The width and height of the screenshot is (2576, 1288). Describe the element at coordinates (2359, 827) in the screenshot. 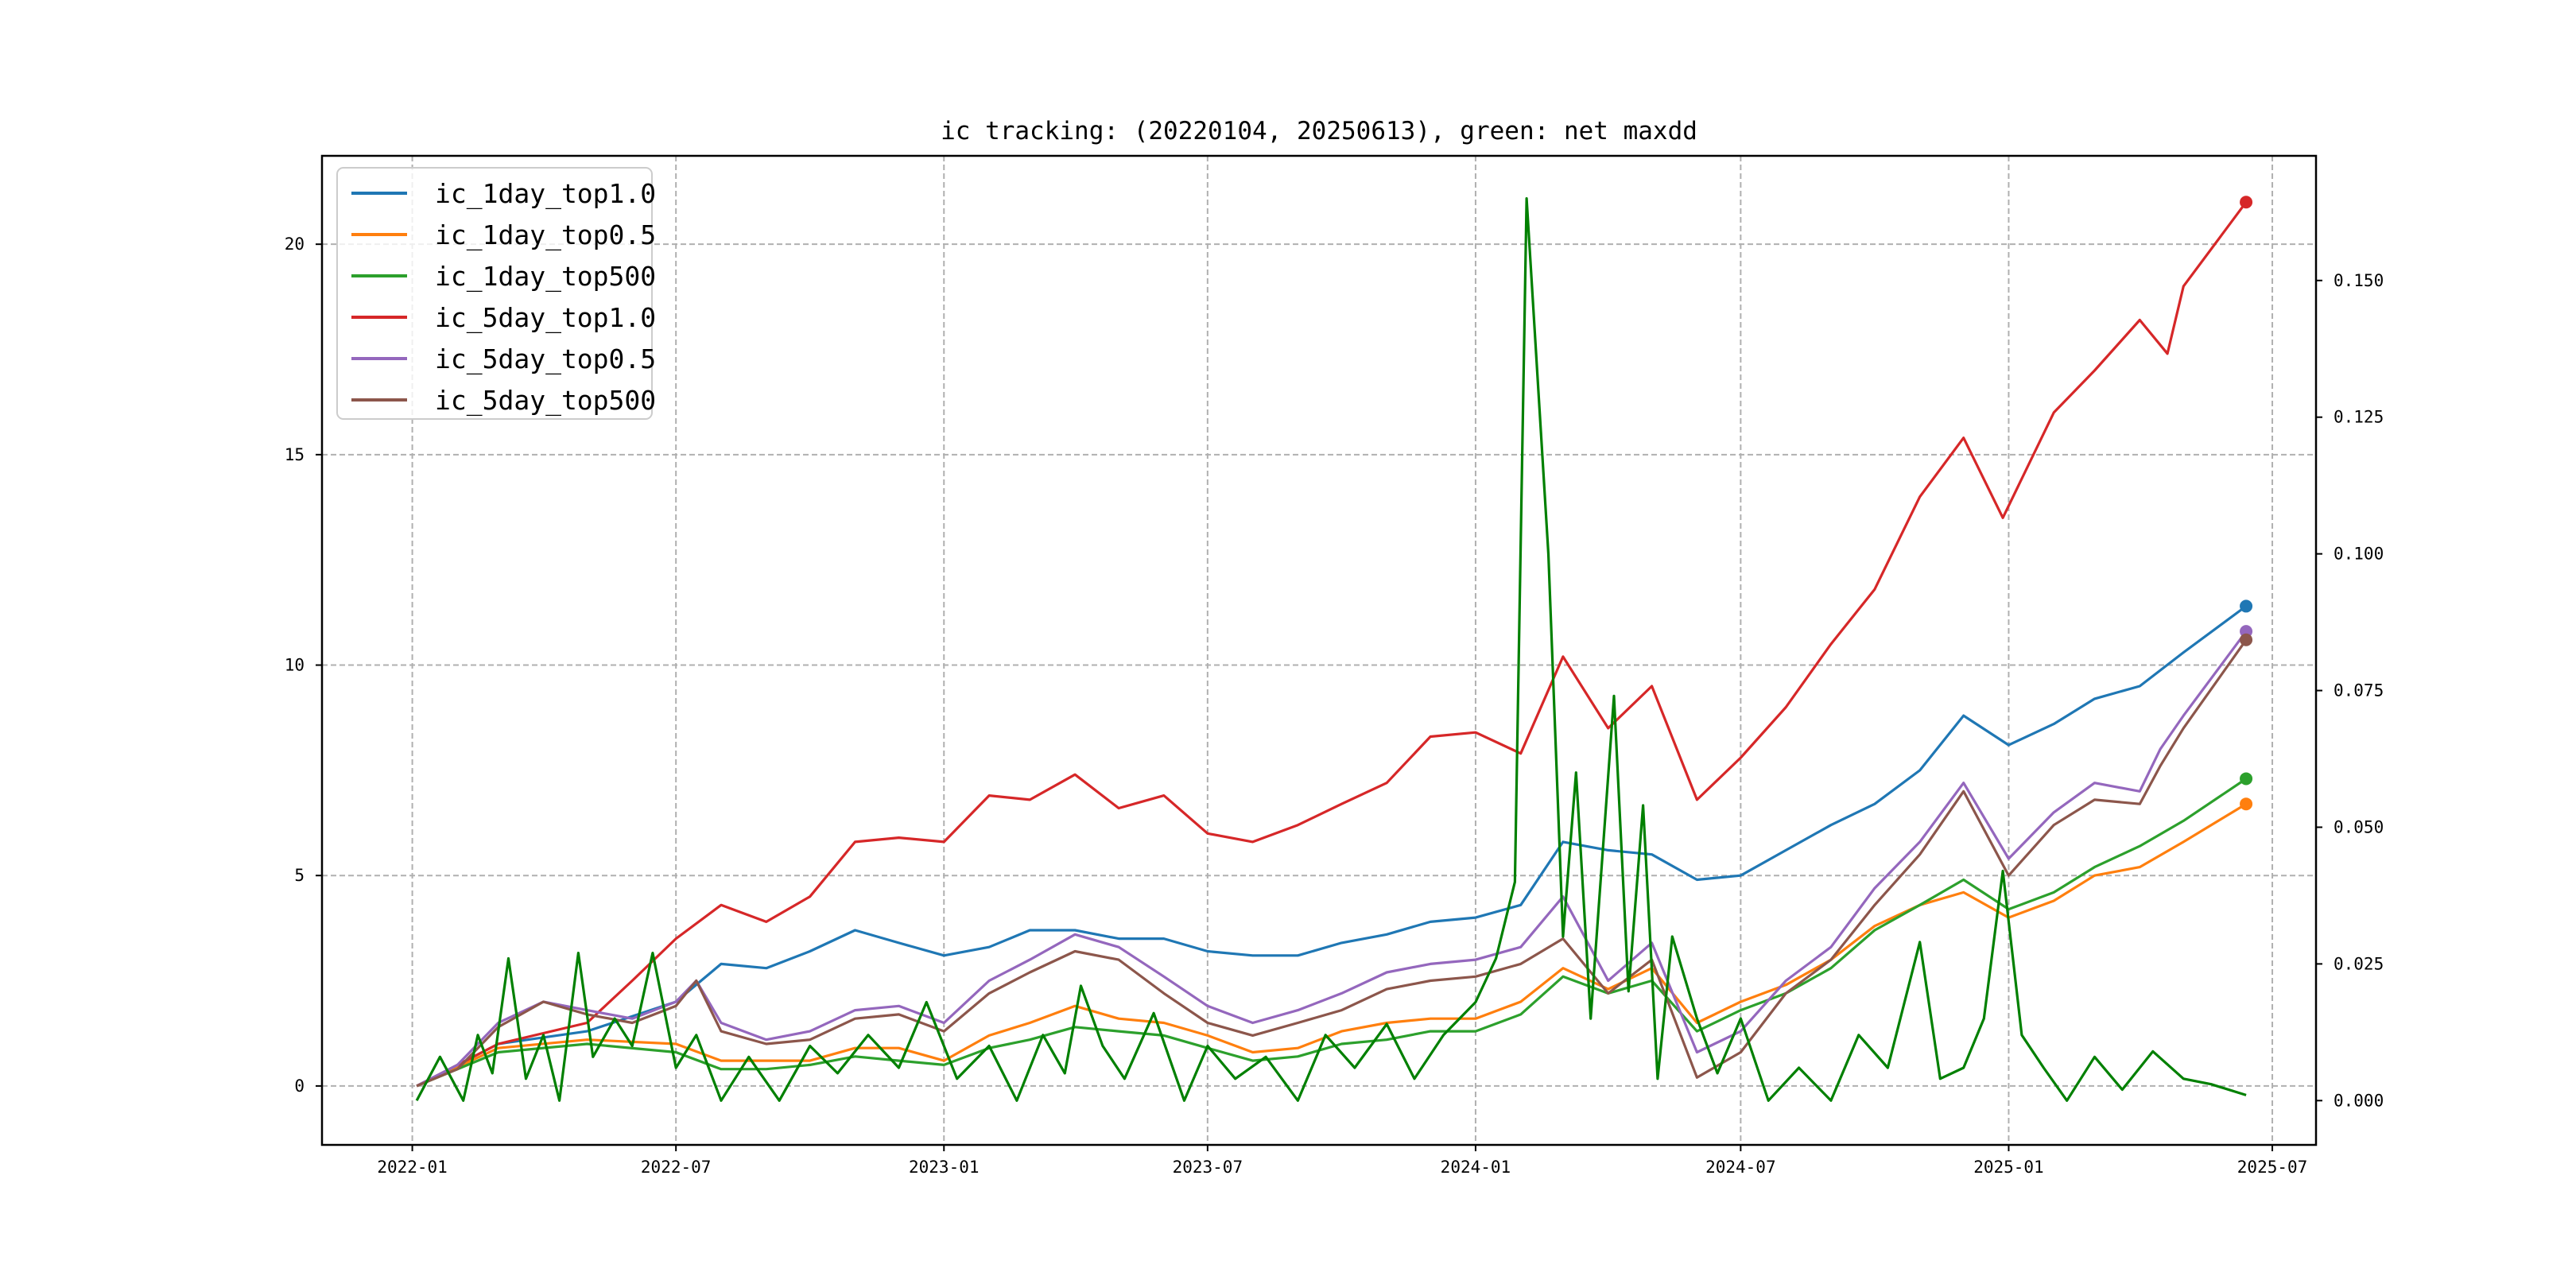

I see `y2-tick-label: 0.050` at that location.